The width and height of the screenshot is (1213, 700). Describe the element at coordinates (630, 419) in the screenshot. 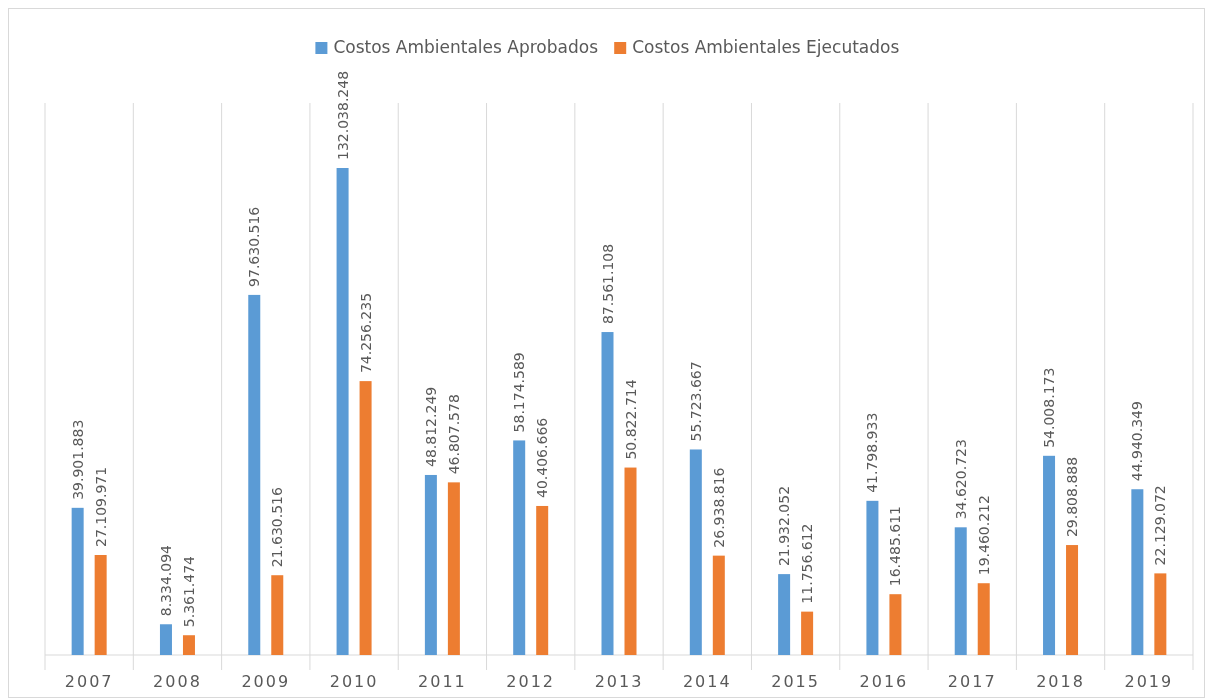

I see `data-label: 50.822.714` at that location.